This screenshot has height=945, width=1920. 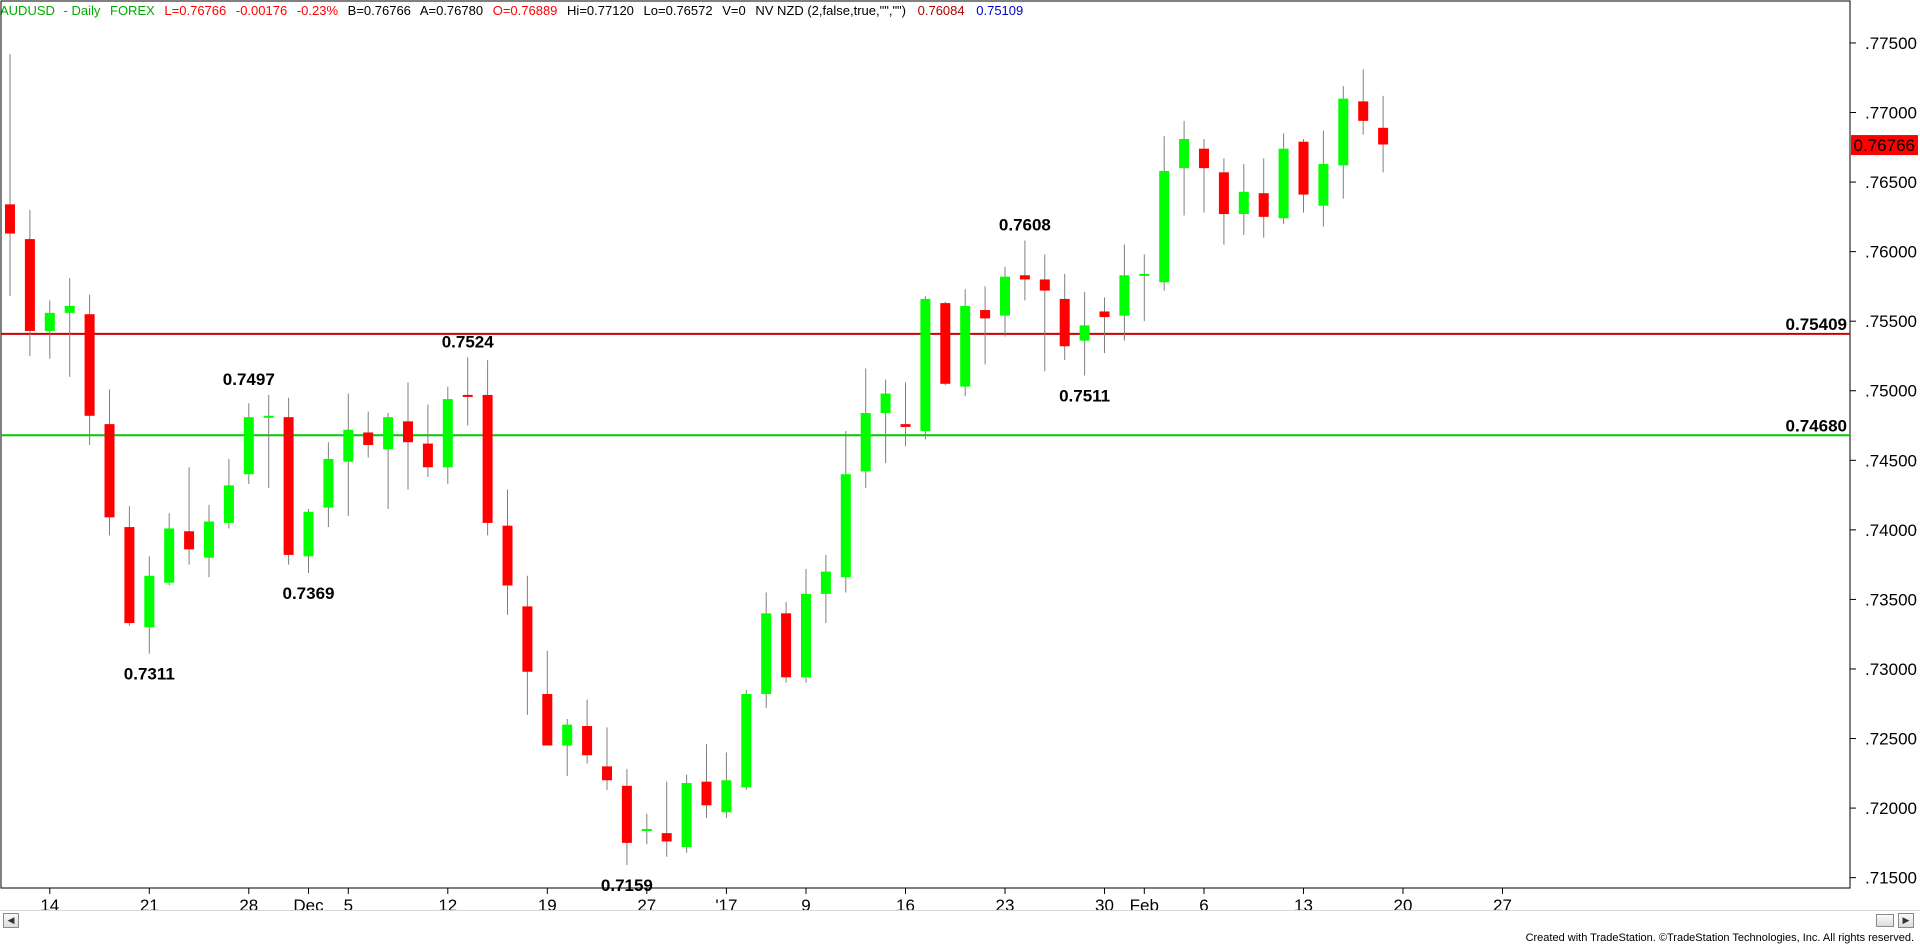 I want to click on arrow-left-icon: ◀, so click(x=11, y=920).